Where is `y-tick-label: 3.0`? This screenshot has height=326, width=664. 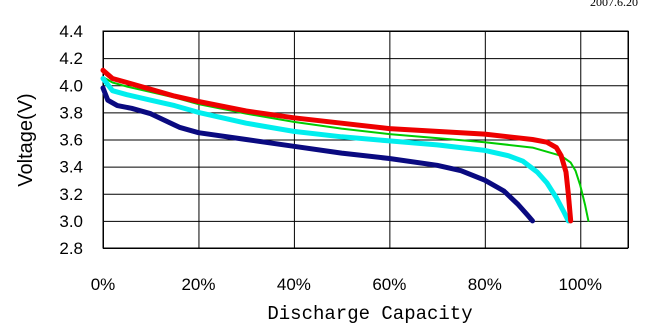
y-tick-label: 3.0 is located at coordinates (71, 221).